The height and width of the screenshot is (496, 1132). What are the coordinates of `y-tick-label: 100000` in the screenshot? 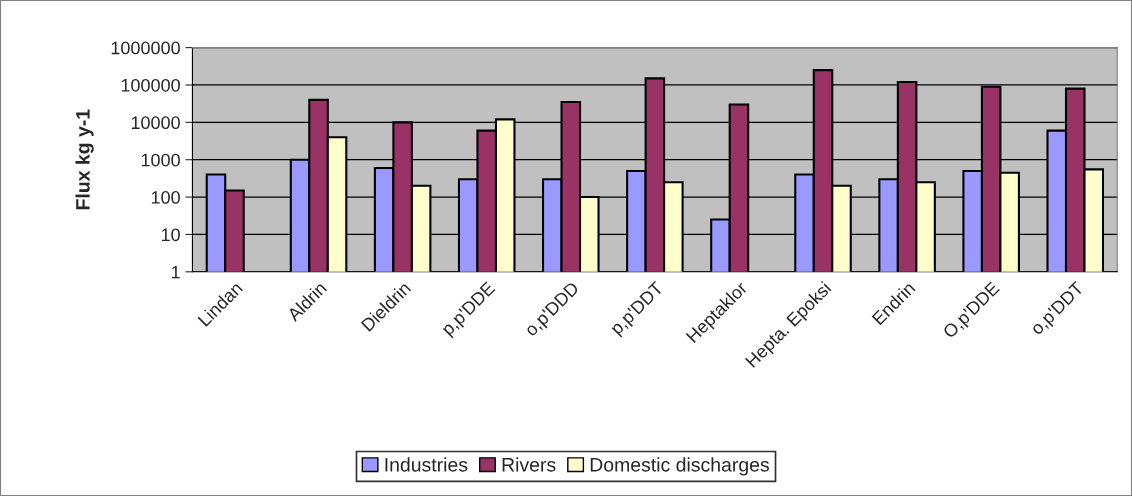 It's located at (150, 85).